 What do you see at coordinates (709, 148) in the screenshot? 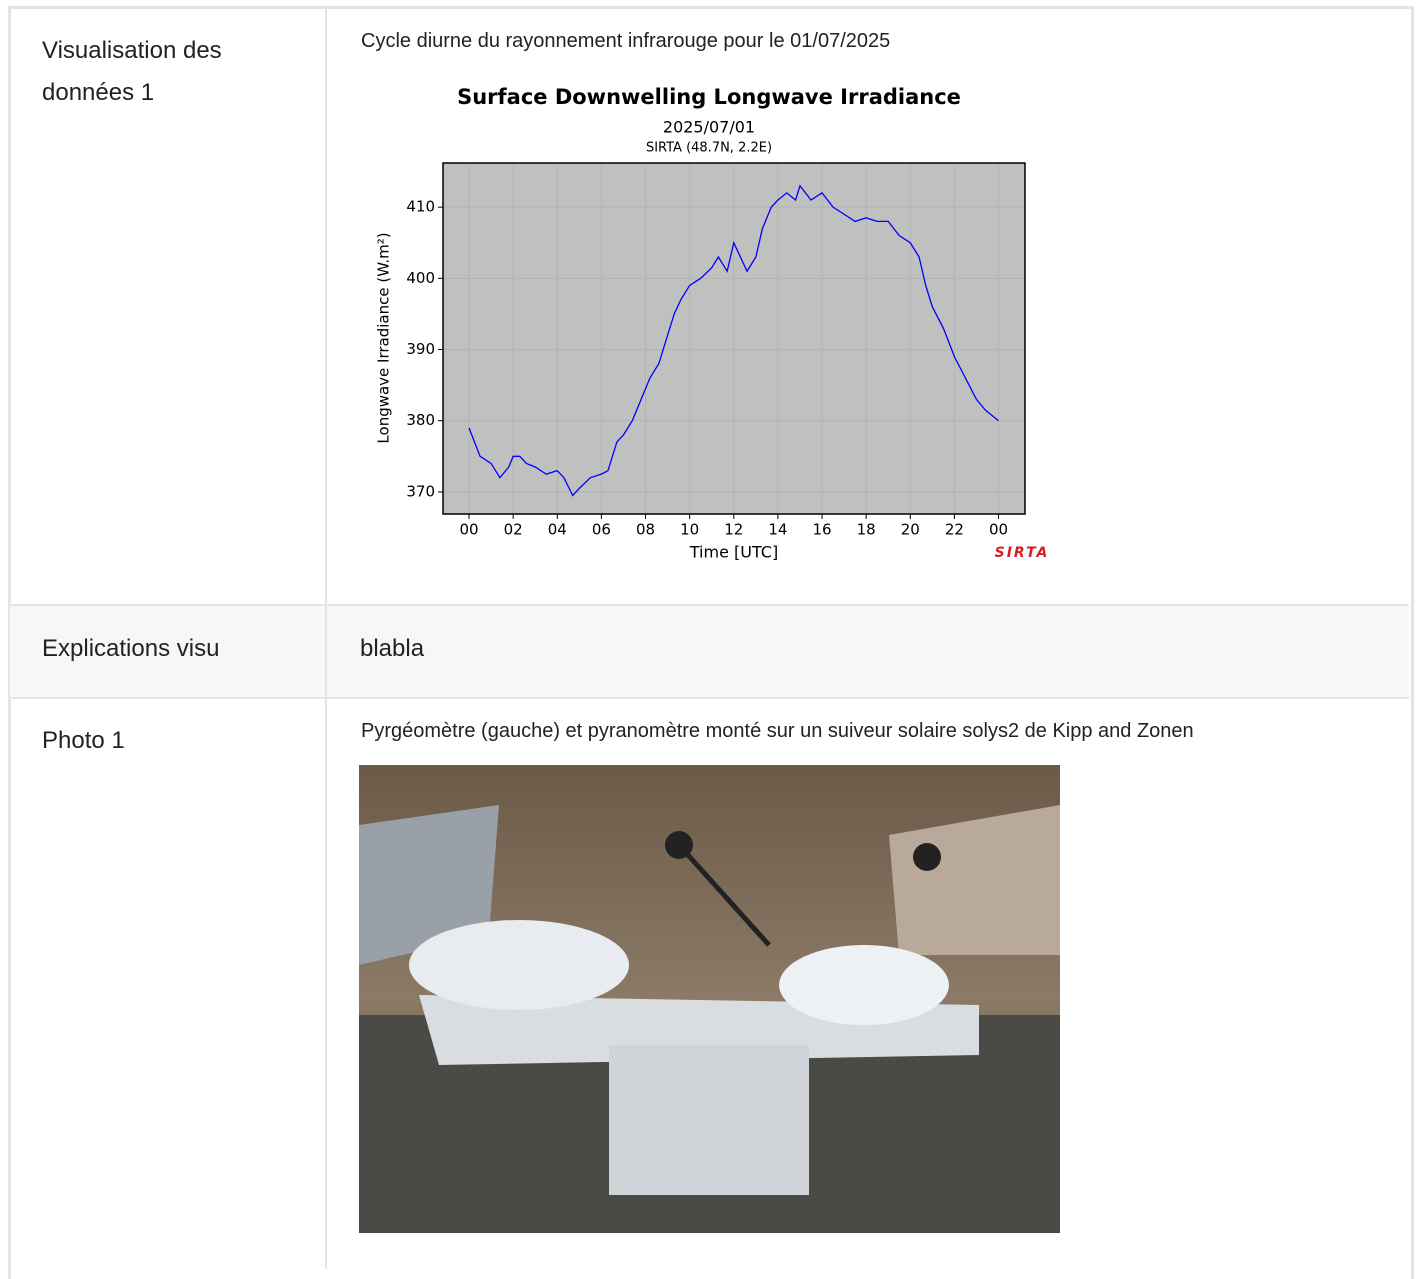
I see `station: SIRTA (48.7N, 2.2E)` at bounding box center [709, 148].